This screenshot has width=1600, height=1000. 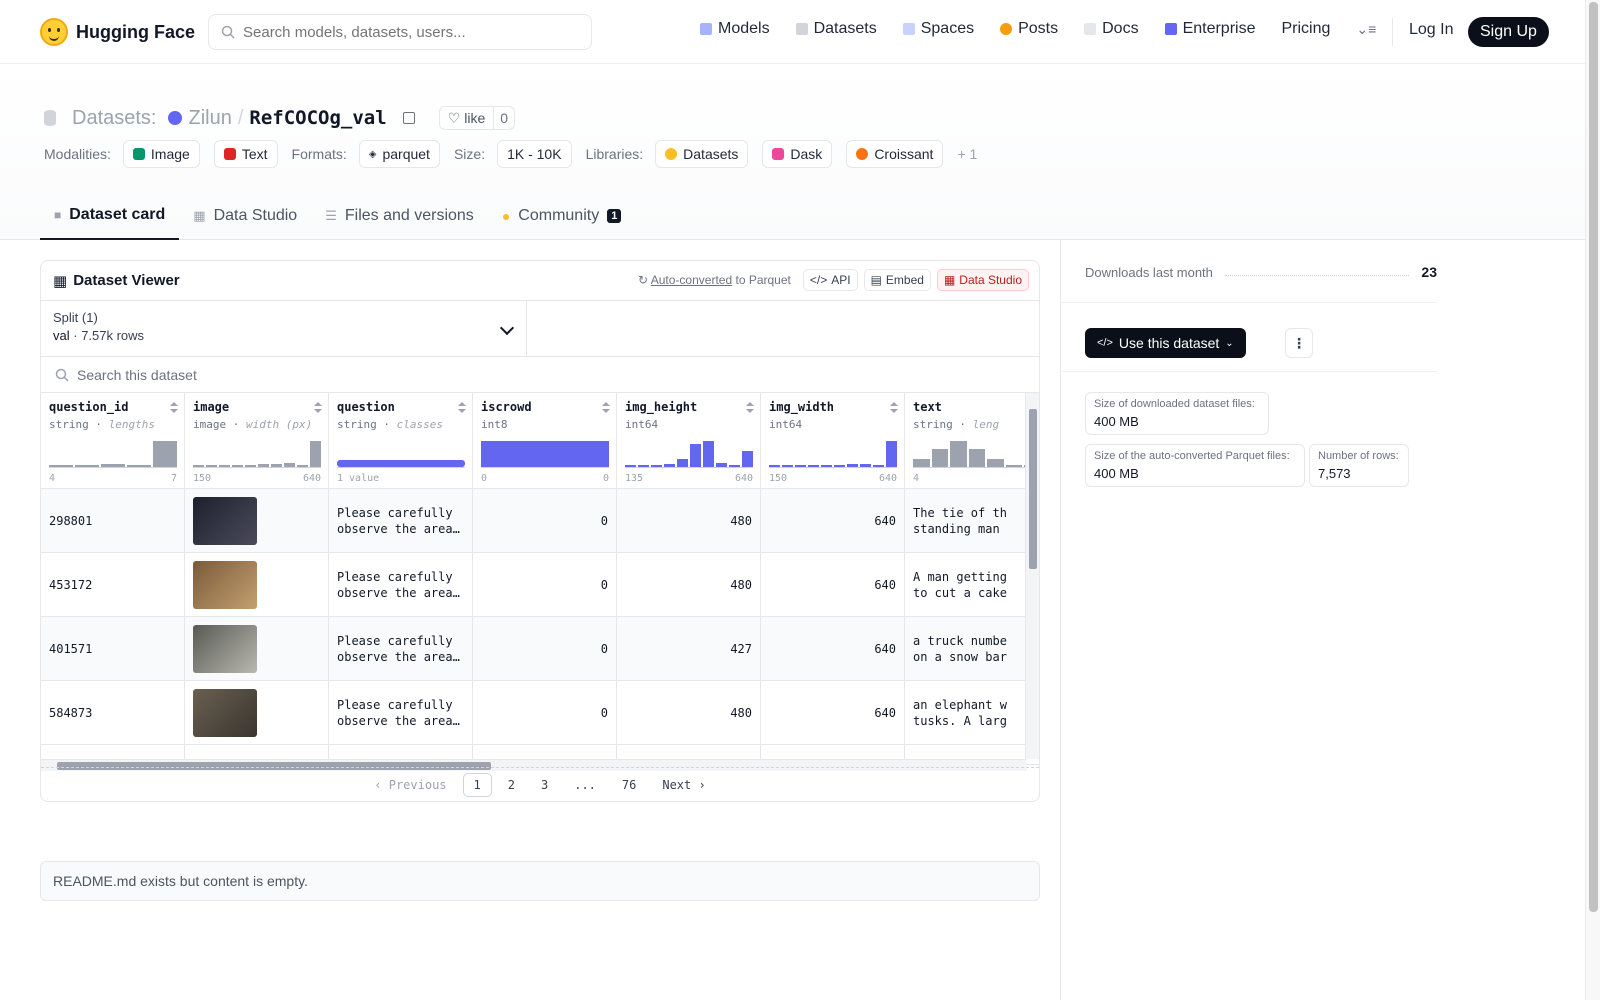 What do you see at coordinates (1209, 29) in the screenshot?
I see `nav-enterprise: Enterprise` at bounding box center [1209, 29].